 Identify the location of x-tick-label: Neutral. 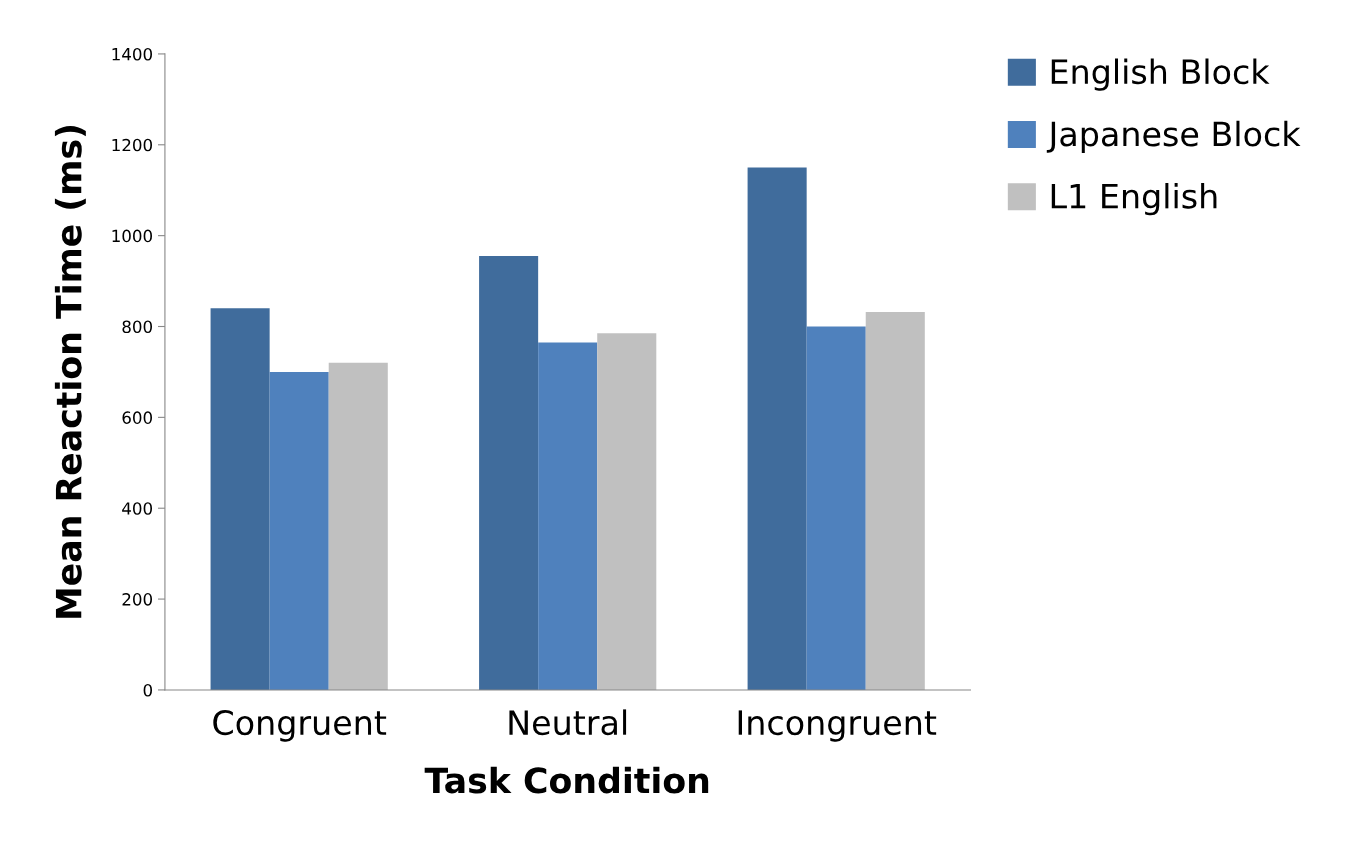
(568, 722).